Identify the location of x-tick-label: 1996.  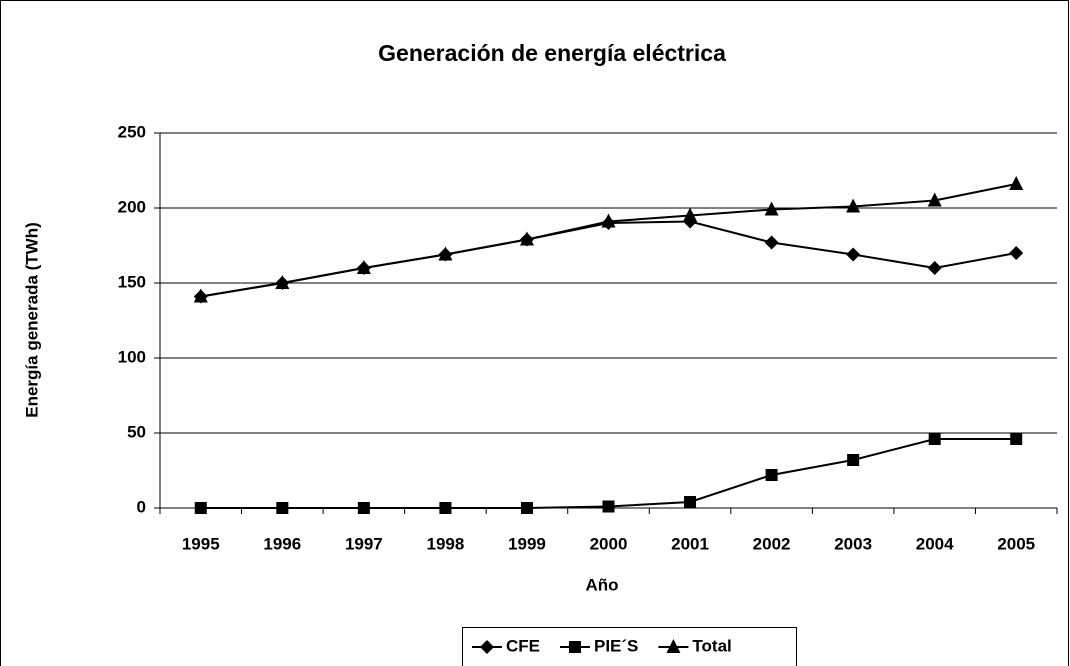
(282, 543).